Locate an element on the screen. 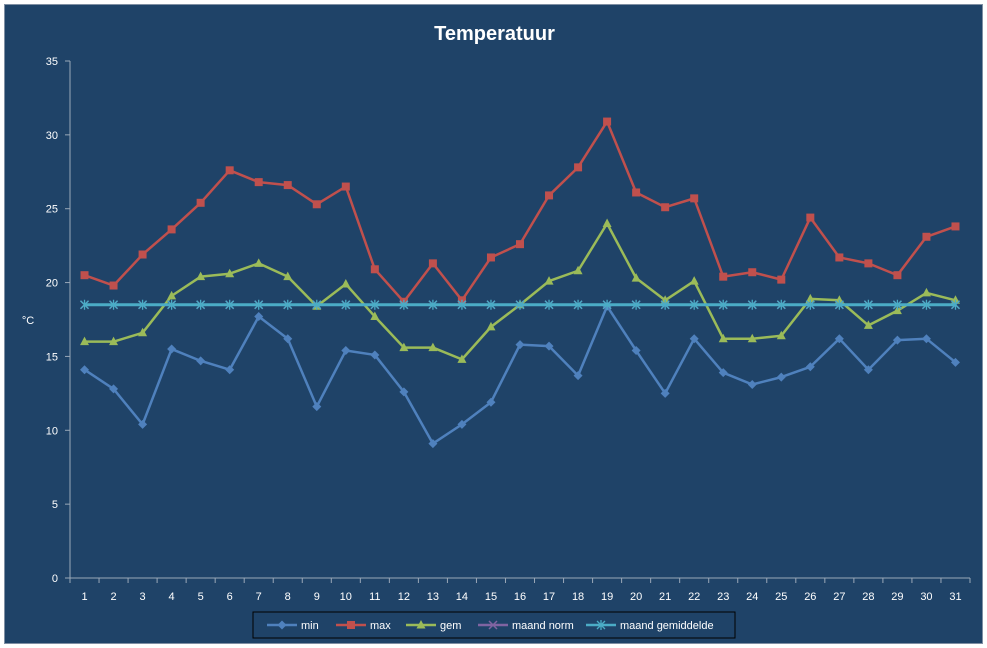  legend: min max gem maand norm maand gemiddelde is located at coordinates (494, 625).